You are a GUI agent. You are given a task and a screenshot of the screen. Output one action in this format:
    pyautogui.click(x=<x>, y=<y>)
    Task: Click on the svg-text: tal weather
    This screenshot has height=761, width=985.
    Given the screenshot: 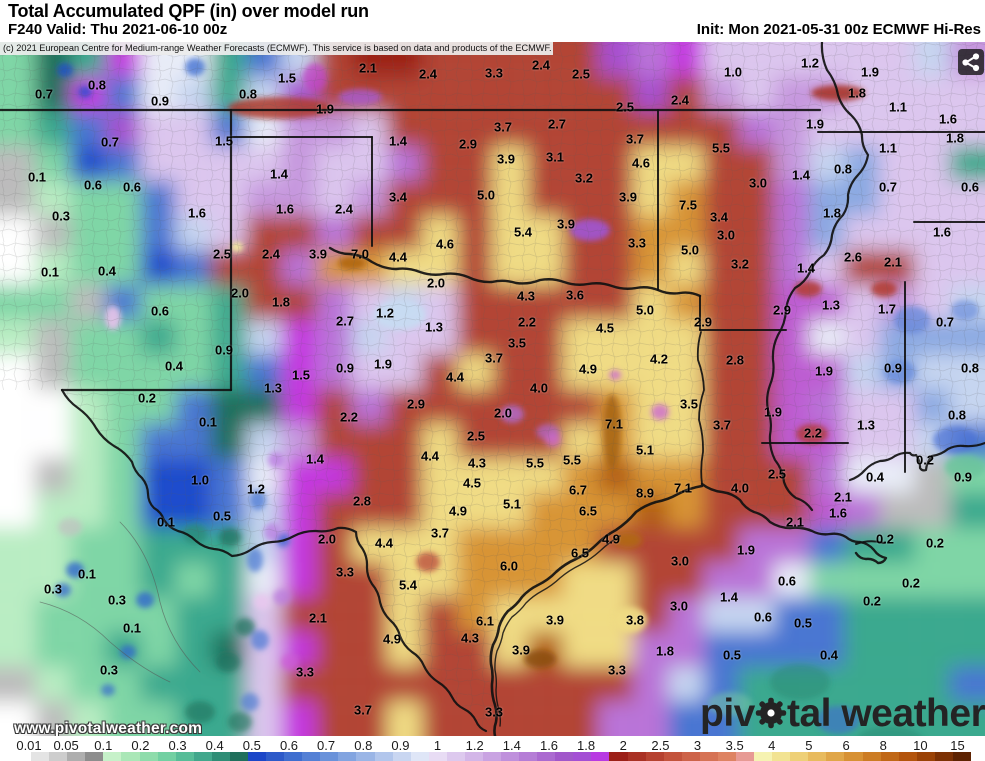 What is the action you would take?
    pyautogui.click(x=886, y=713)
    